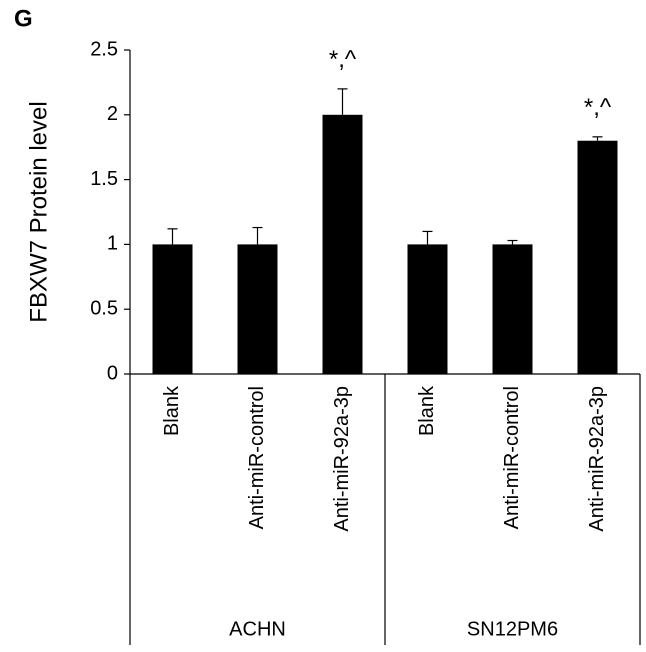 The width and height of the screenshot is (646, 652). I want to click on y-tick-label: 0.5, so click(104, 308).